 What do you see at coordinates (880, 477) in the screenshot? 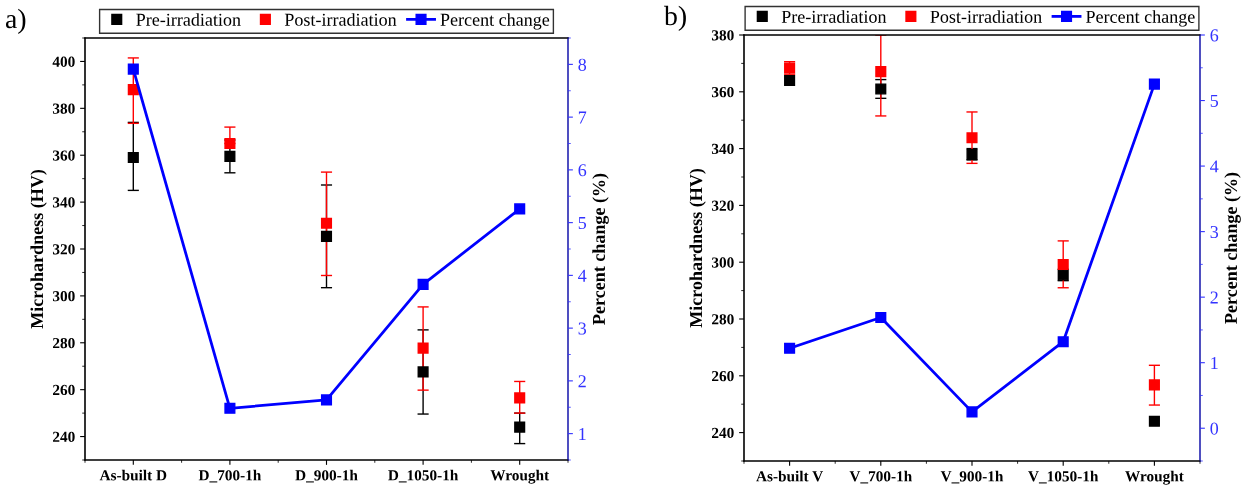
I see `x-tick-label: V_700-1h` at bounding box center [880, 477].